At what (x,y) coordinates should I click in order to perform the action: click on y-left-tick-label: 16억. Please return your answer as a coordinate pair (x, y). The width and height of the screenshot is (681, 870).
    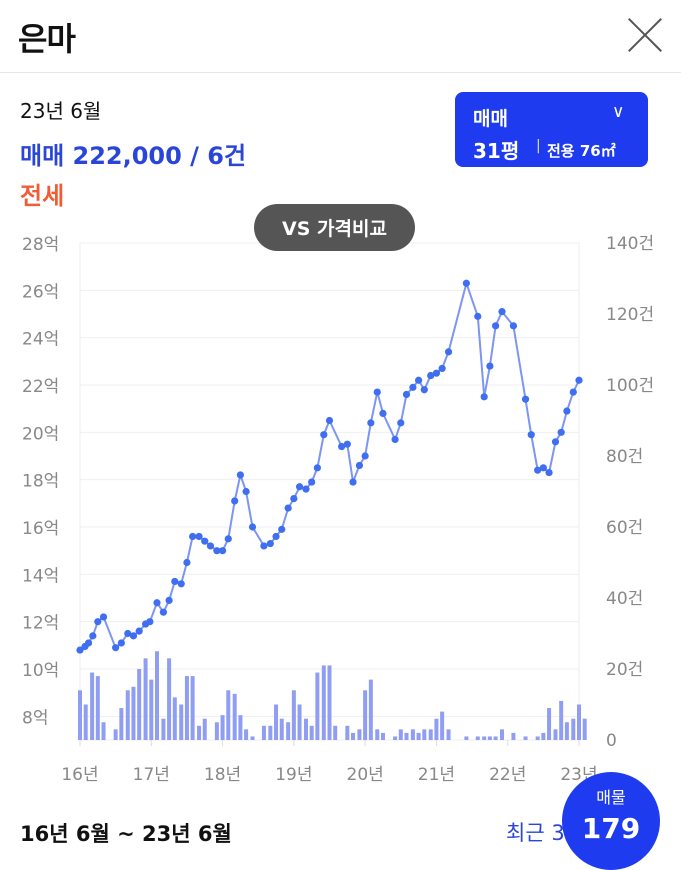
    Looking at the image, I should click on (40, 529).